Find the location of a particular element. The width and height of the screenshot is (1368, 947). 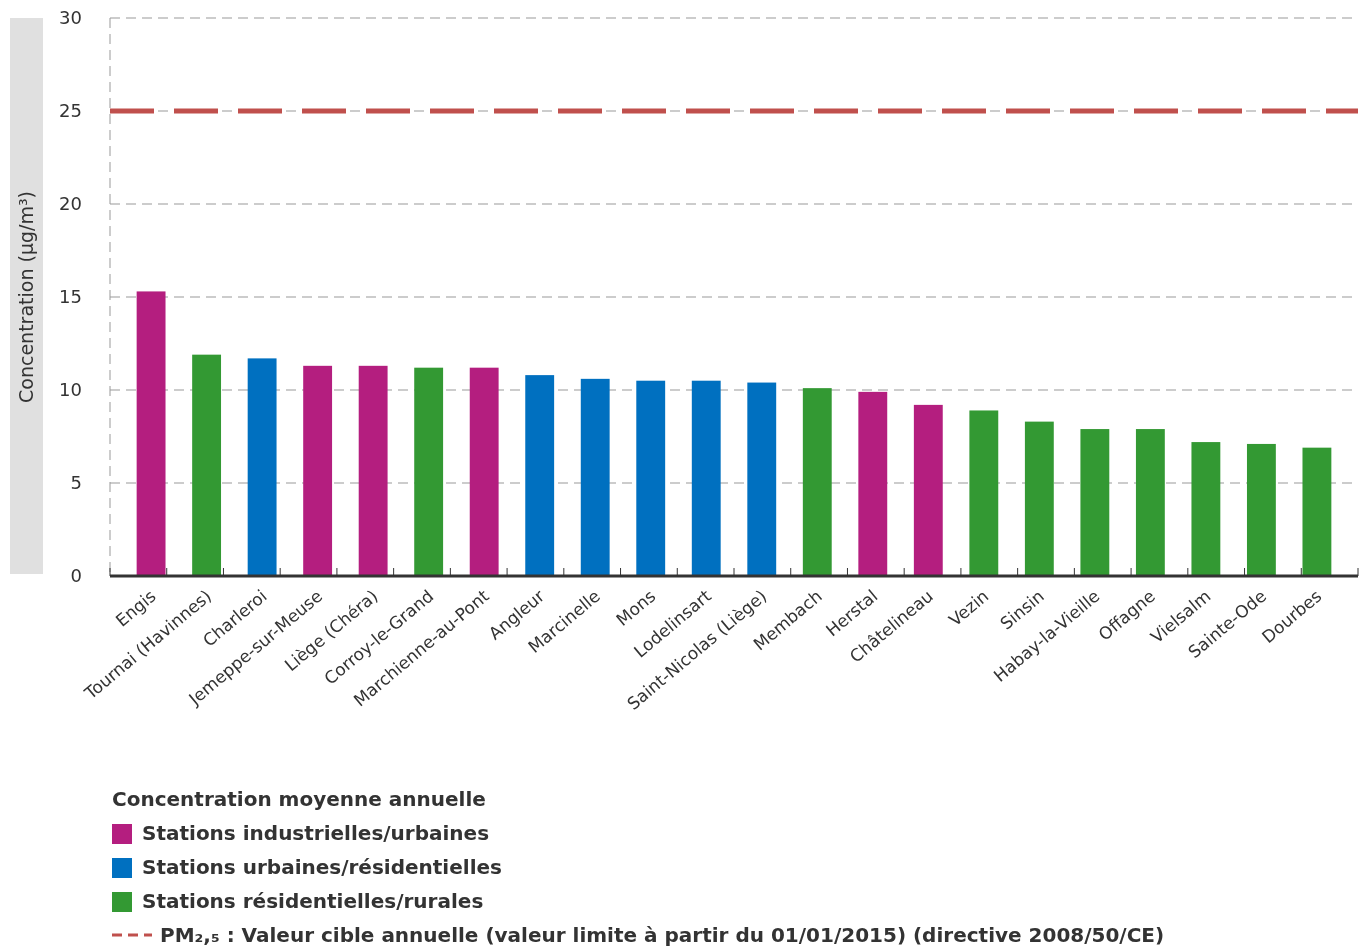

y-tick-label: 0 is located at coordinates (76, 576).